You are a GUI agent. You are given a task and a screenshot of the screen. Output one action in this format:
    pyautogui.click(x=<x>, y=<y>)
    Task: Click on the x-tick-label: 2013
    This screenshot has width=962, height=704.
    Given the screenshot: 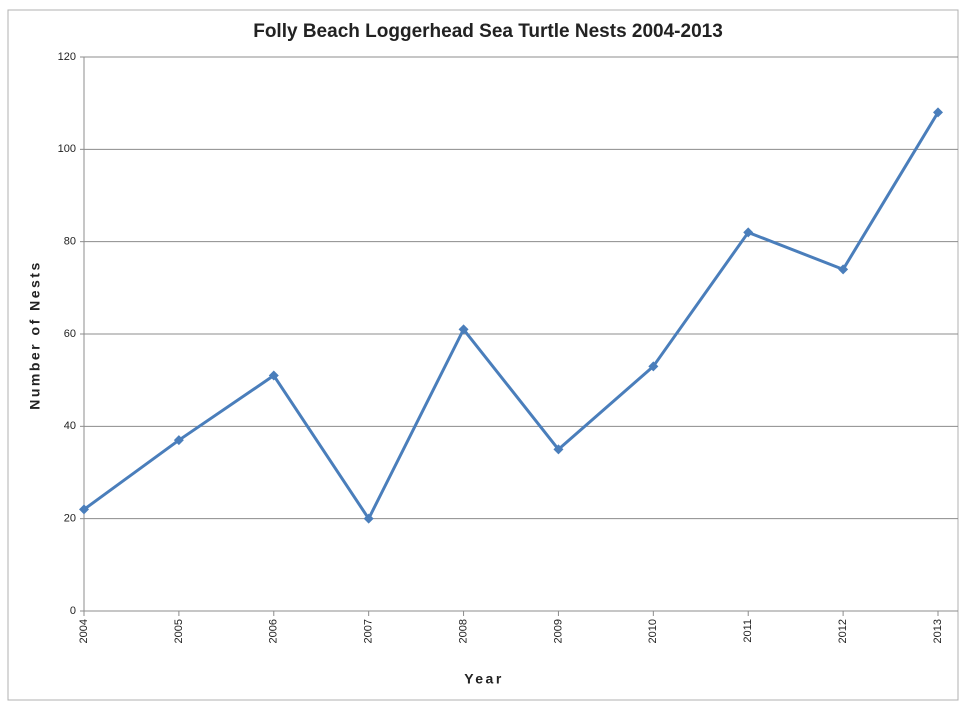 What is the action you would take?
    pyautogui.click(x=938, y=631)
    